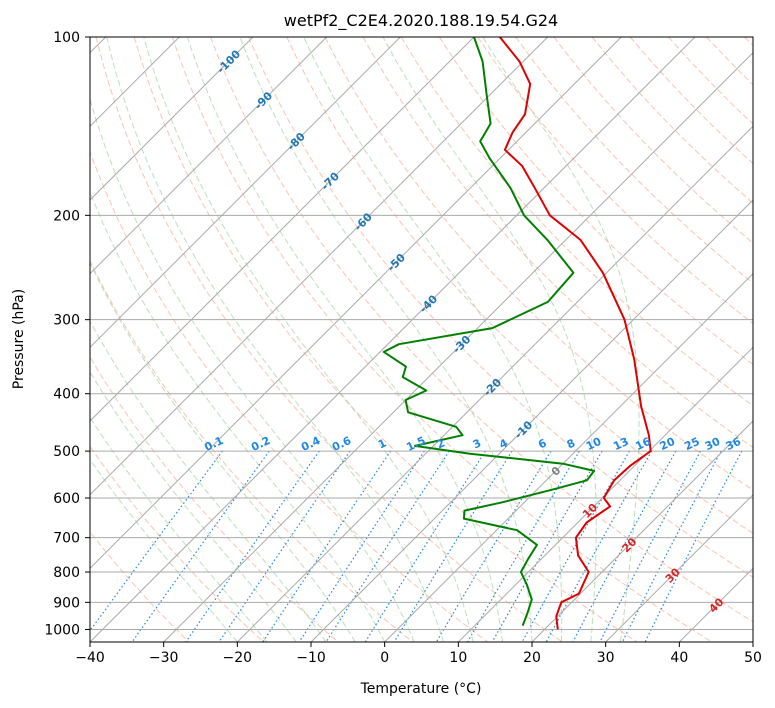 This screenshot has width=775, height=708. What do you see at coordinates (753, 658) in the screenshot?
I see `x-tick-label: 50` at bounding box center [753, 658].